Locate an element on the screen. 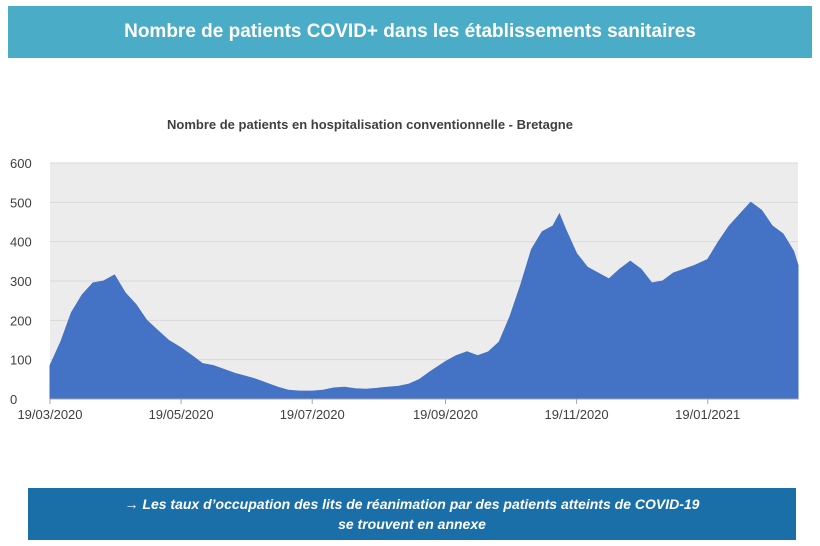 The width and height of the screenshot is (820, 546). y-tick-label: 0 is located at coordinates (13, 399).